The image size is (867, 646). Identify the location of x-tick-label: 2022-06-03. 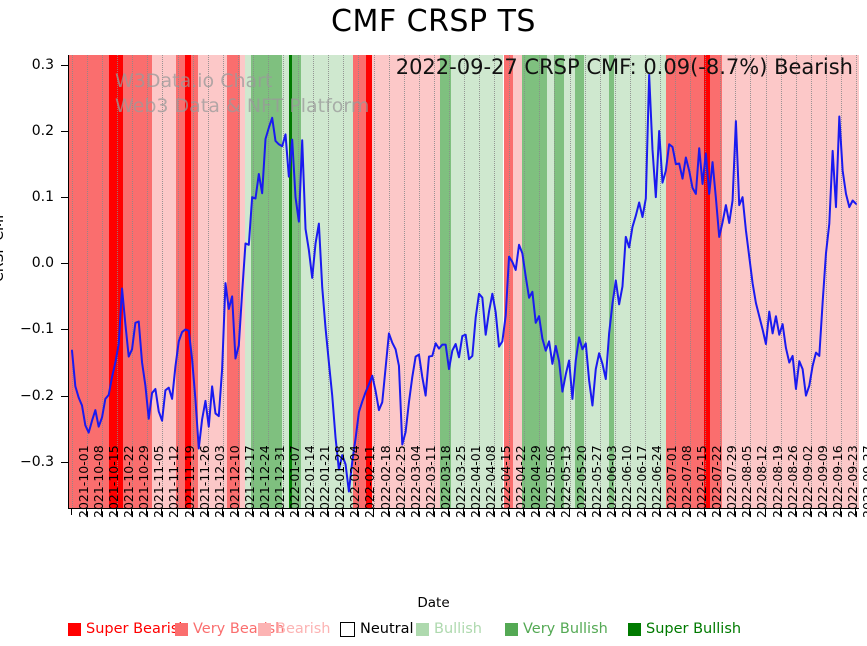
(611, 481).